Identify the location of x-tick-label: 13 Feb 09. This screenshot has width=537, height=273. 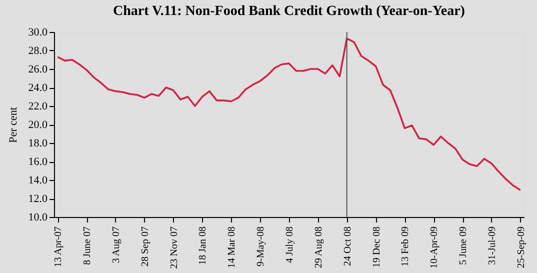
(406, 246).